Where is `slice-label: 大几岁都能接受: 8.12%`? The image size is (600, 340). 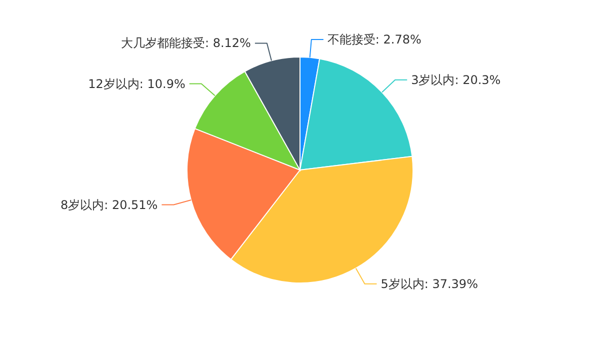 slice-label: 大几岁都能接受: 8.12% is located at coordinates (185, 43).